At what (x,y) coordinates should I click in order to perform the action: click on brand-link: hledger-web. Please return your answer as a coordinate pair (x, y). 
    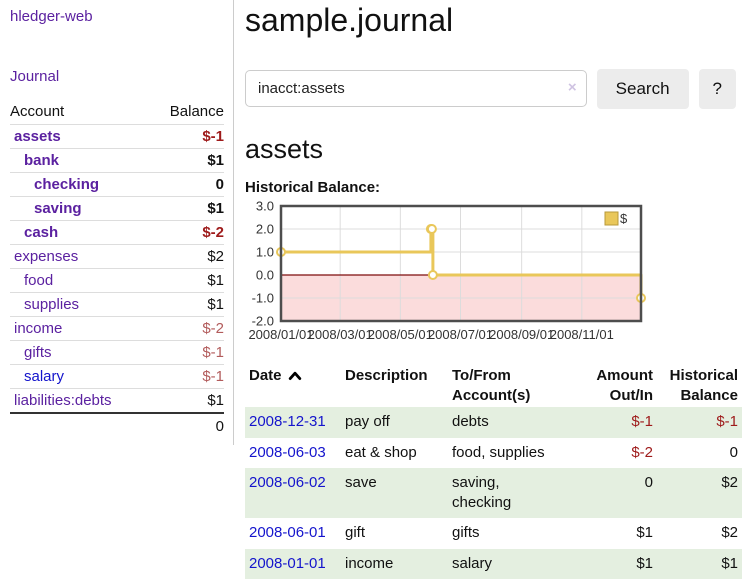
    Looking at the image, I should click on (51, 16).